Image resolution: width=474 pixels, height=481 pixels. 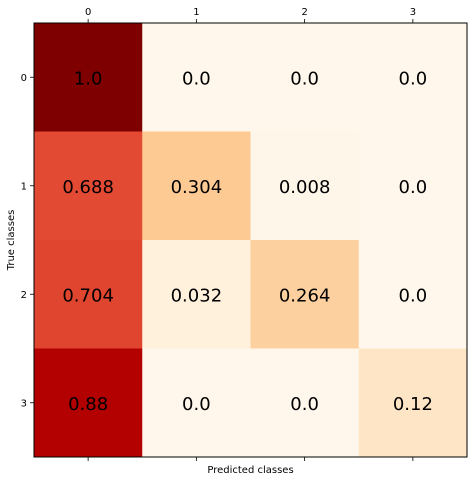 I want to click on cell-value-r3-c1: 0.0, so click(x=196, y=404).